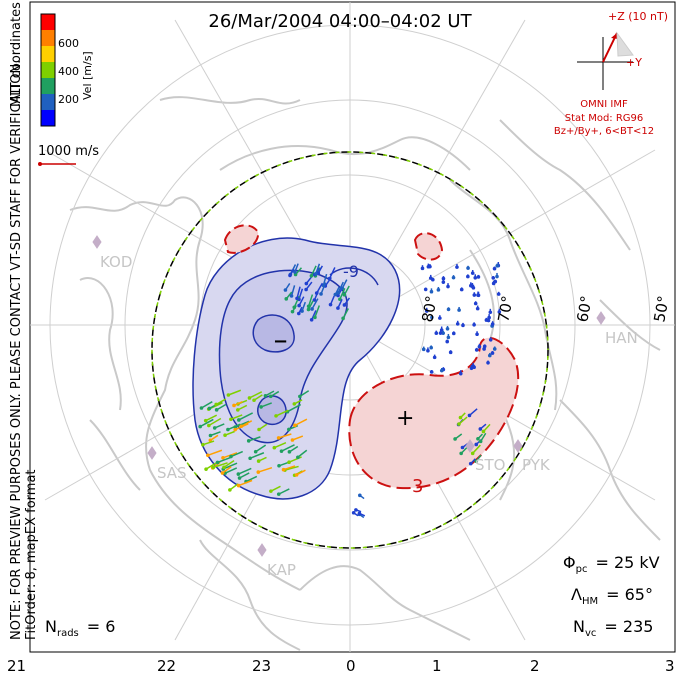 The width and height of the screenshot is (680, 674). Describe the element at coordinates (16, 54) in the screenshot. I see `coordinate-system-label: MLT coordinates` at that location.